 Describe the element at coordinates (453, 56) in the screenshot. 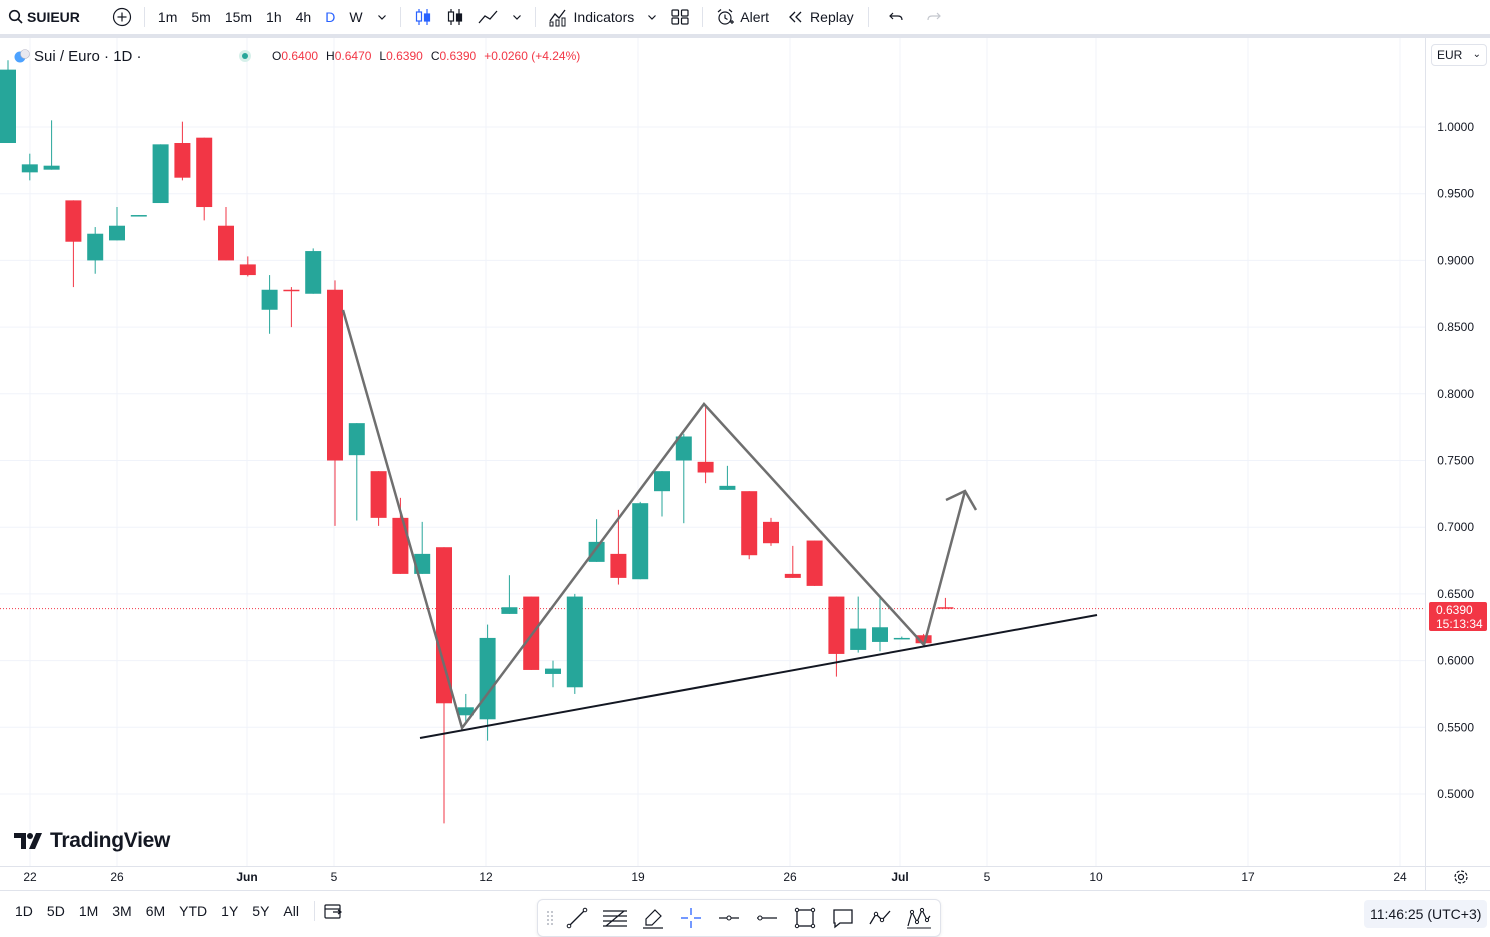

I see `close-value: C0.6390` at that location.